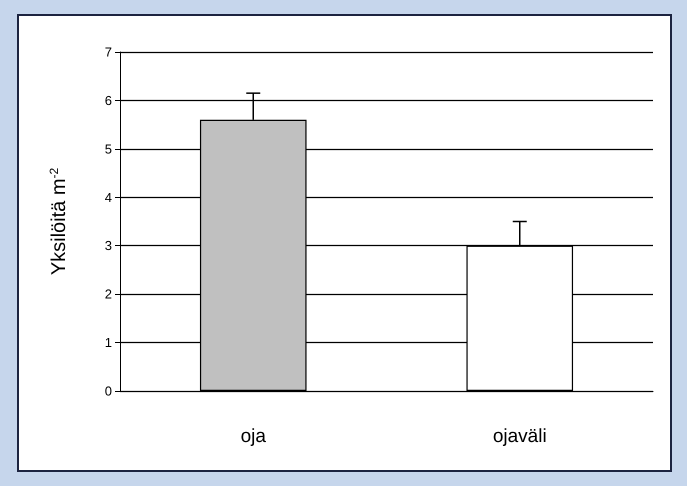 This screenshot has width=687, height=486. What do you see at coordinates (108, 294) in the screenshot?
I see `y-tick-label: 2` at bounding box center [108, 294].